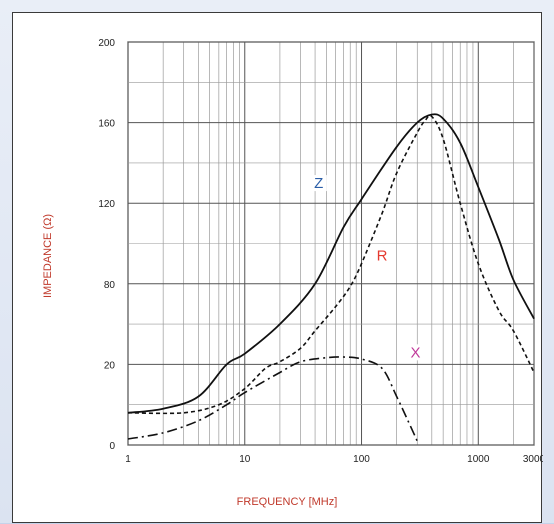 The image size is (554, 524). What do you see at coordinates (110, 285) in the screenshot?
I see `y-tick-label: 80` at bounding box center [110, 285].